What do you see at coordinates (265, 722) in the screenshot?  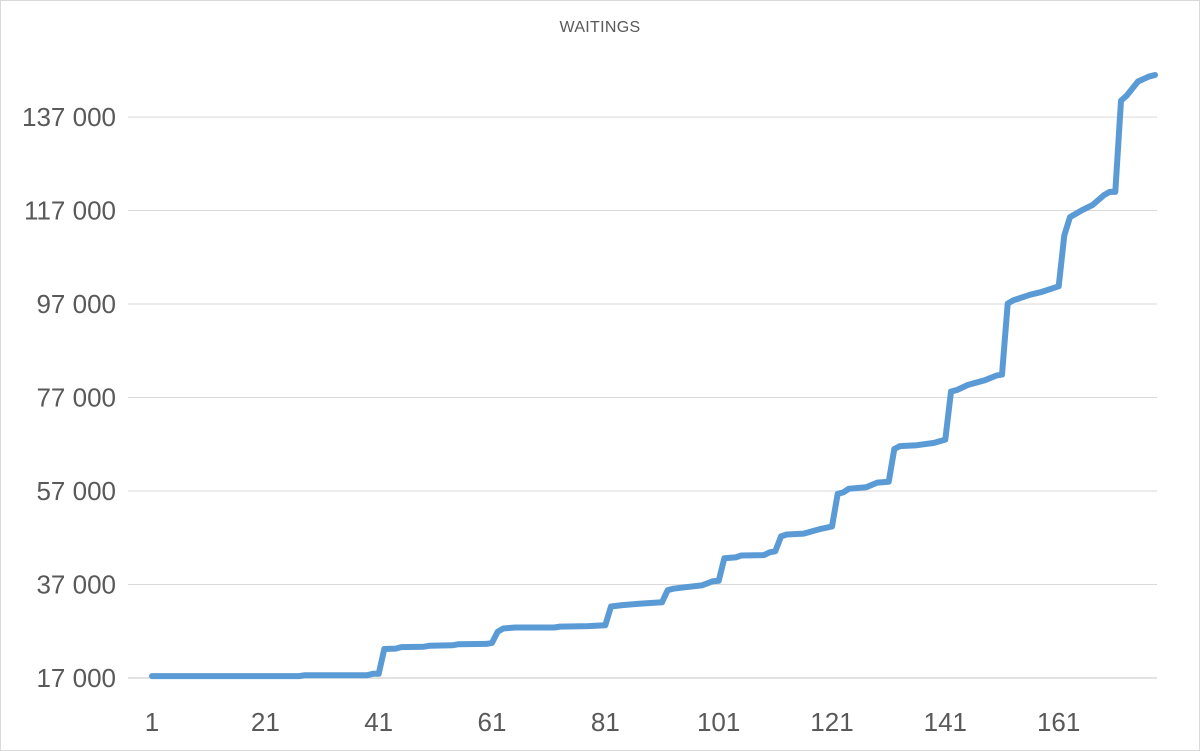 I see `x-tick-label: 21` at bounding box center [265, 722].